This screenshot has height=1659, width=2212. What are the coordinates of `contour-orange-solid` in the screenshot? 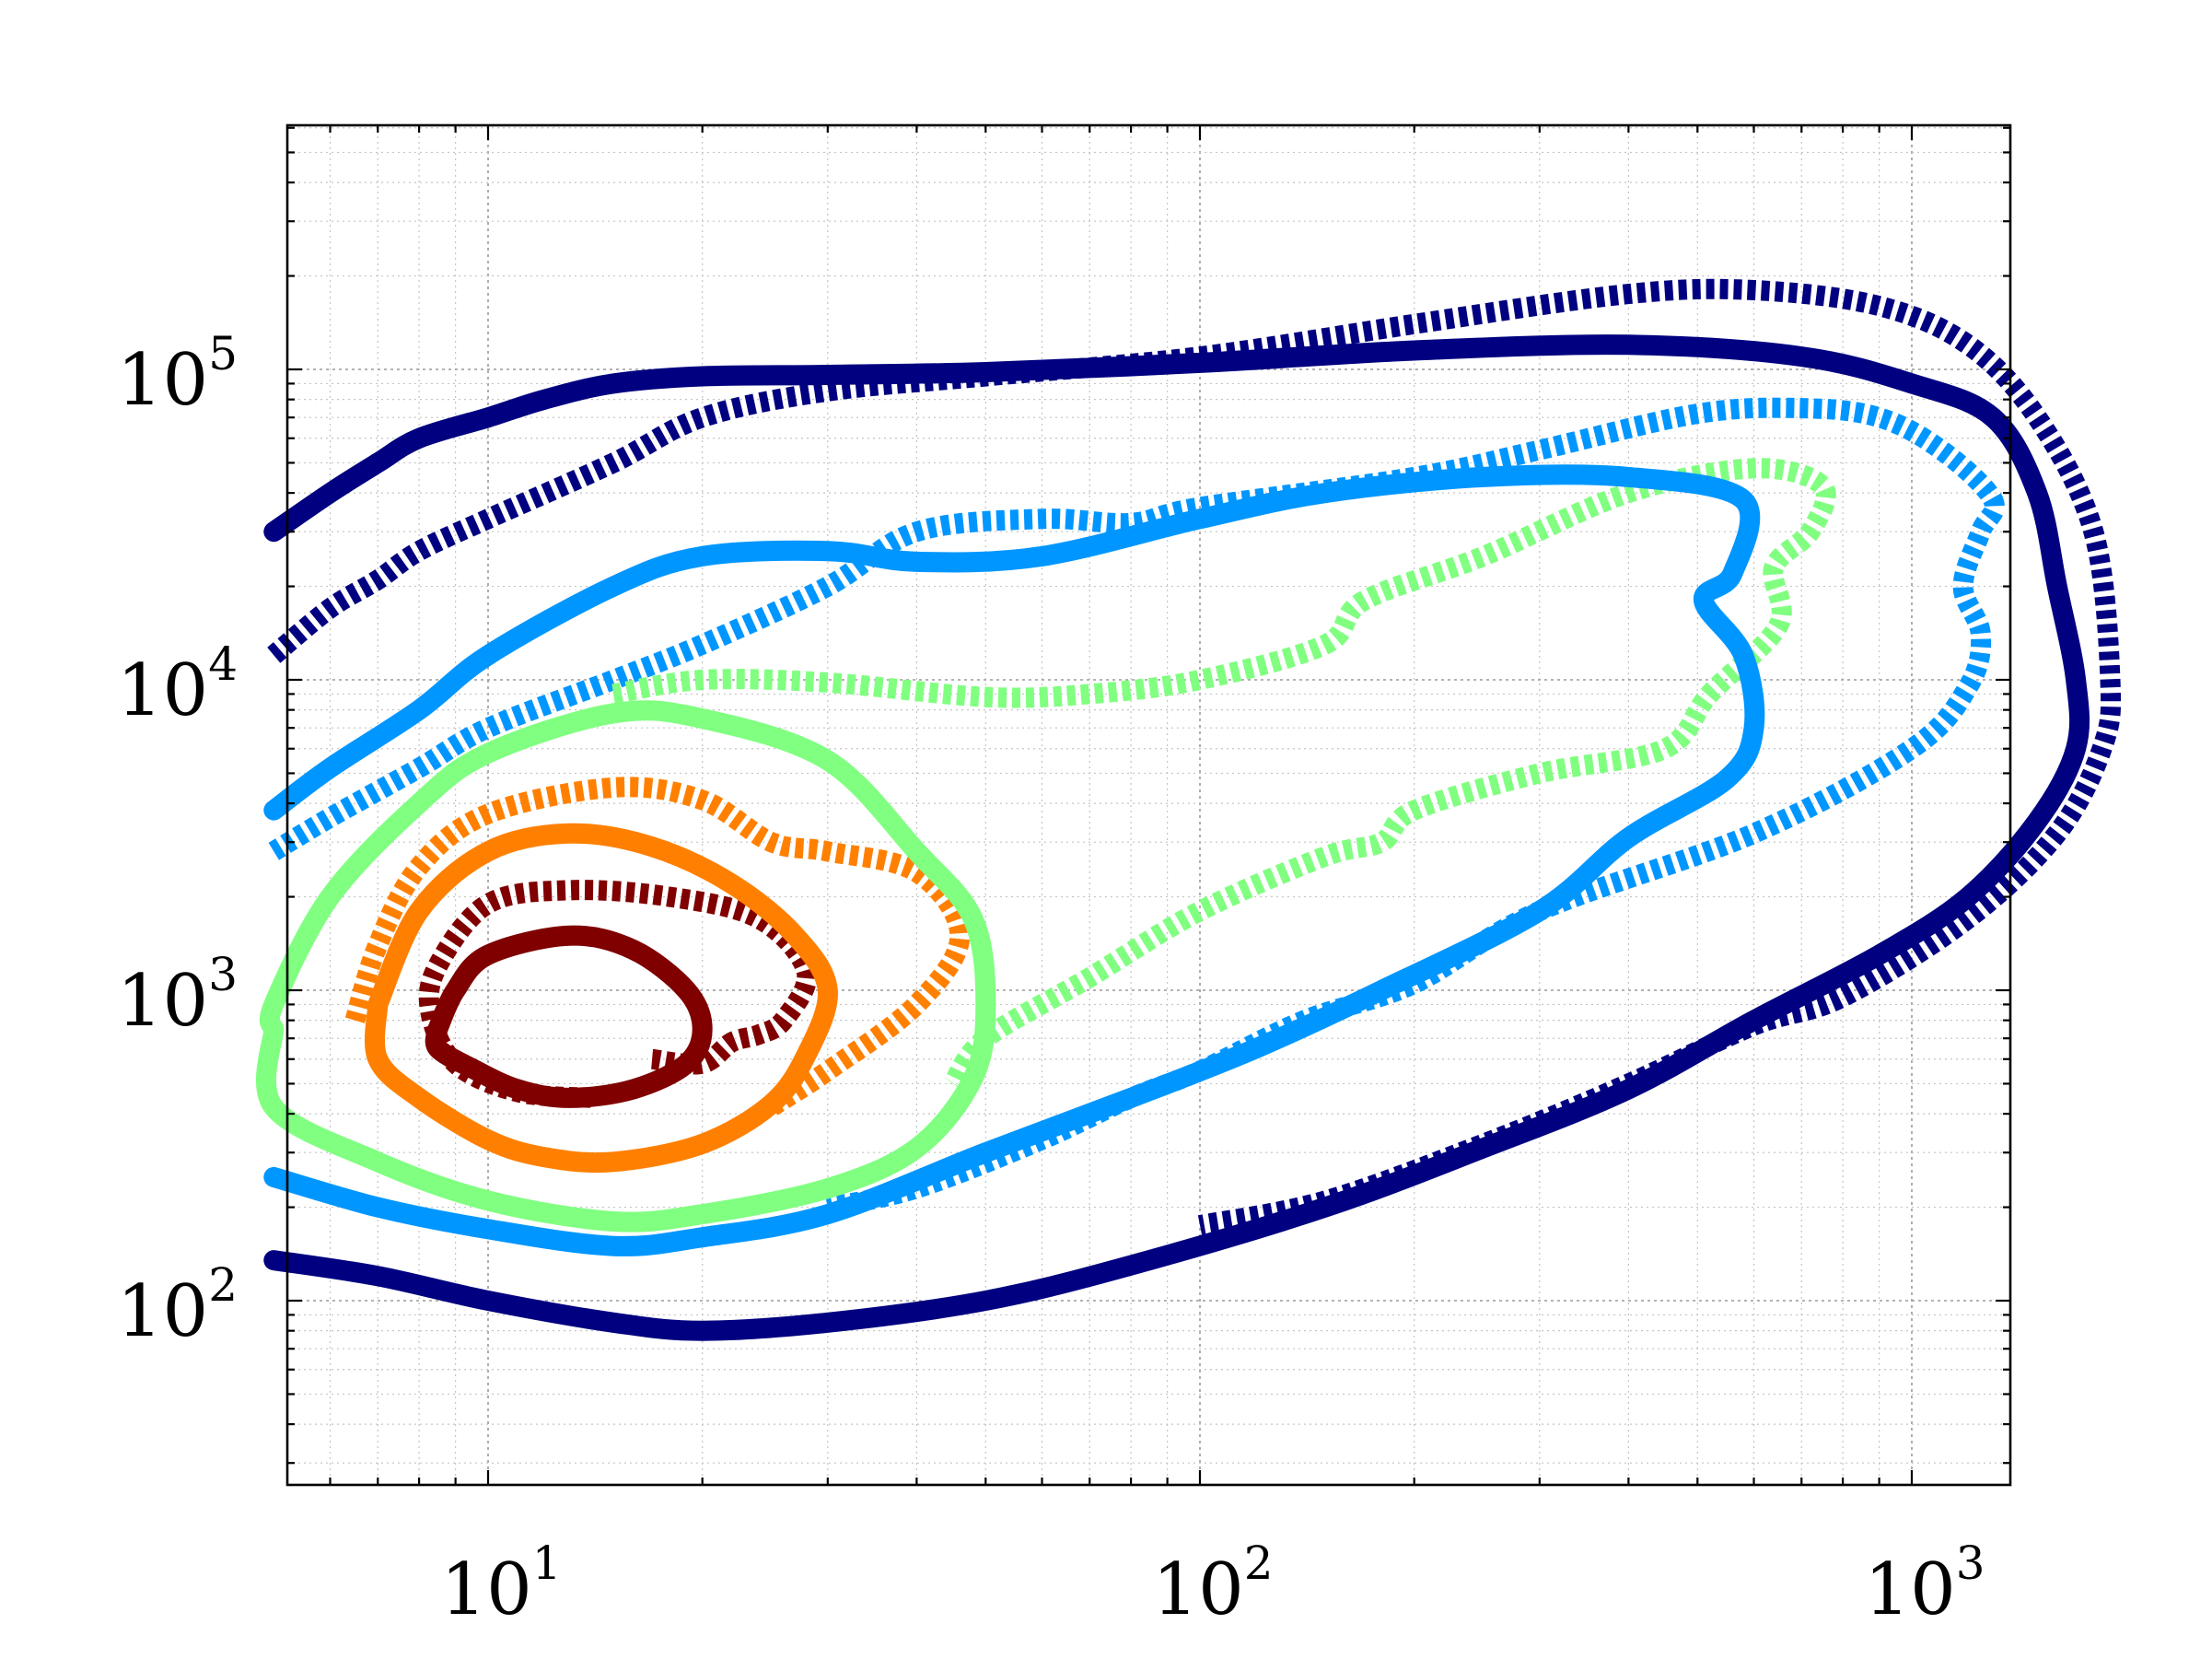 It's located at (602, 999).